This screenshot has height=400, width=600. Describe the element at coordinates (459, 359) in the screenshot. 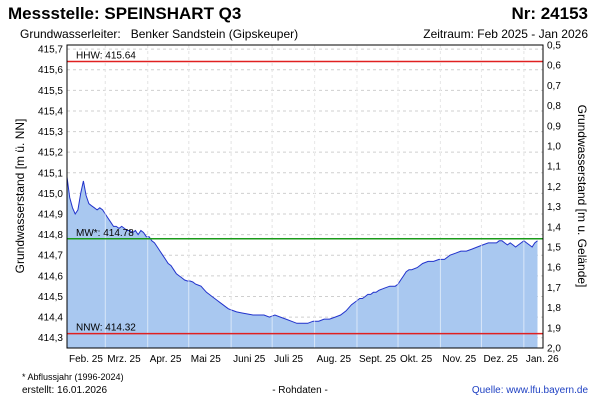

I see `x-tick-label: Nov. 25` at that location.